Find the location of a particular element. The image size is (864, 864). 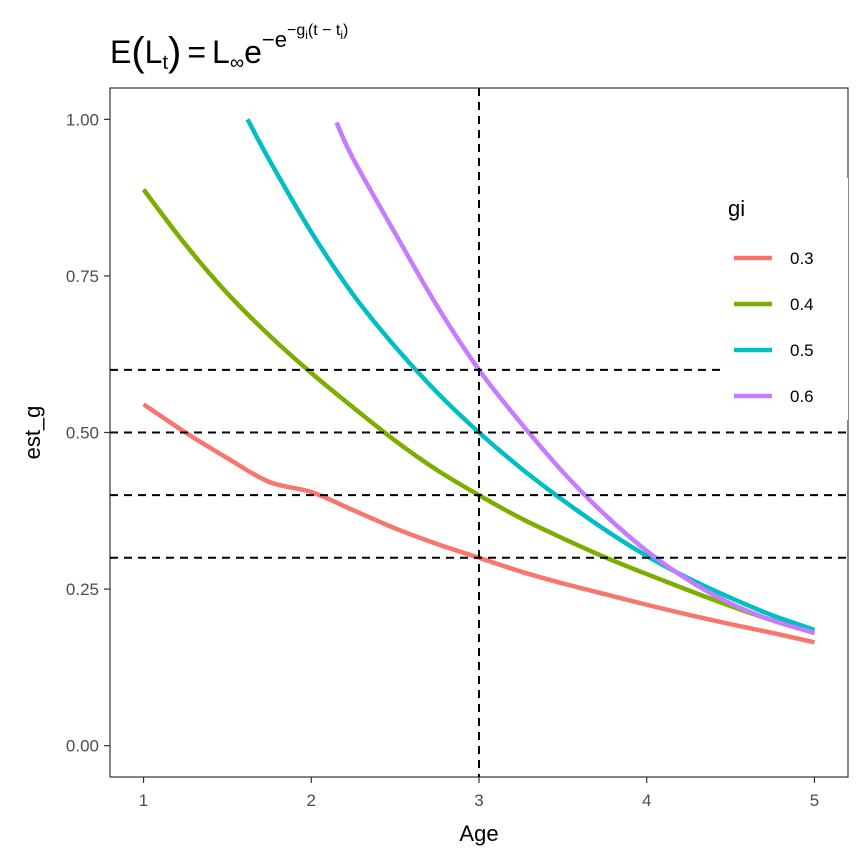

y-tick-label-0.75: 0.75 is located at coordinates (82, 276).